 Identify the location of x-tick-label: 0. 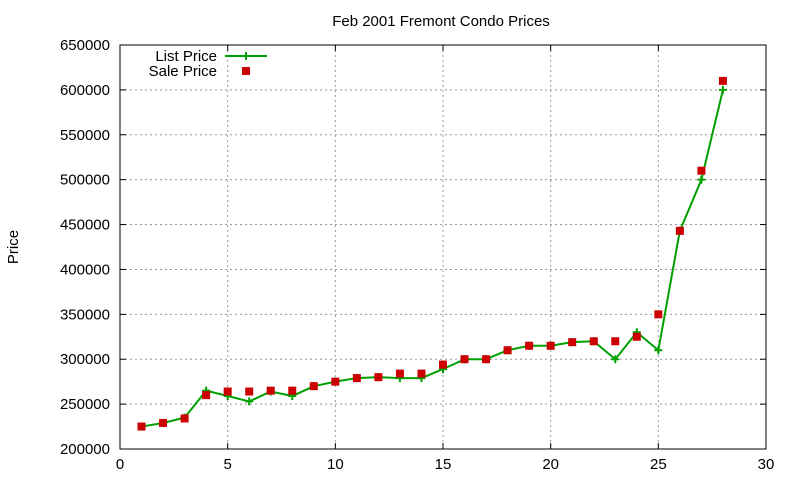
(120, 464).